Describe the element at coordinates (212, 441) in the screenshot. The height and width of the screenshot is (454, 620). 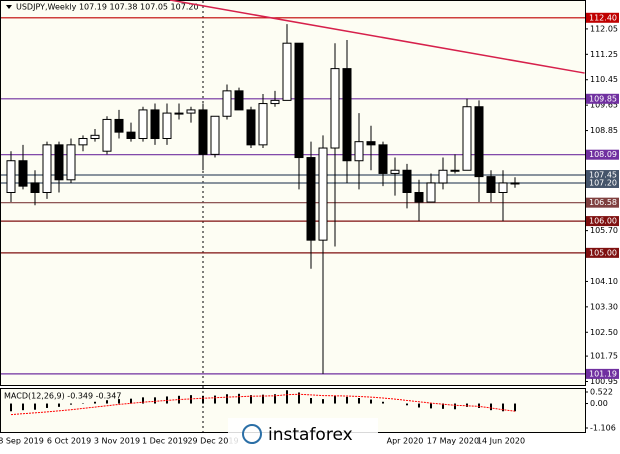
I see `x-tick-label: 29 Dec 2019` at that location.